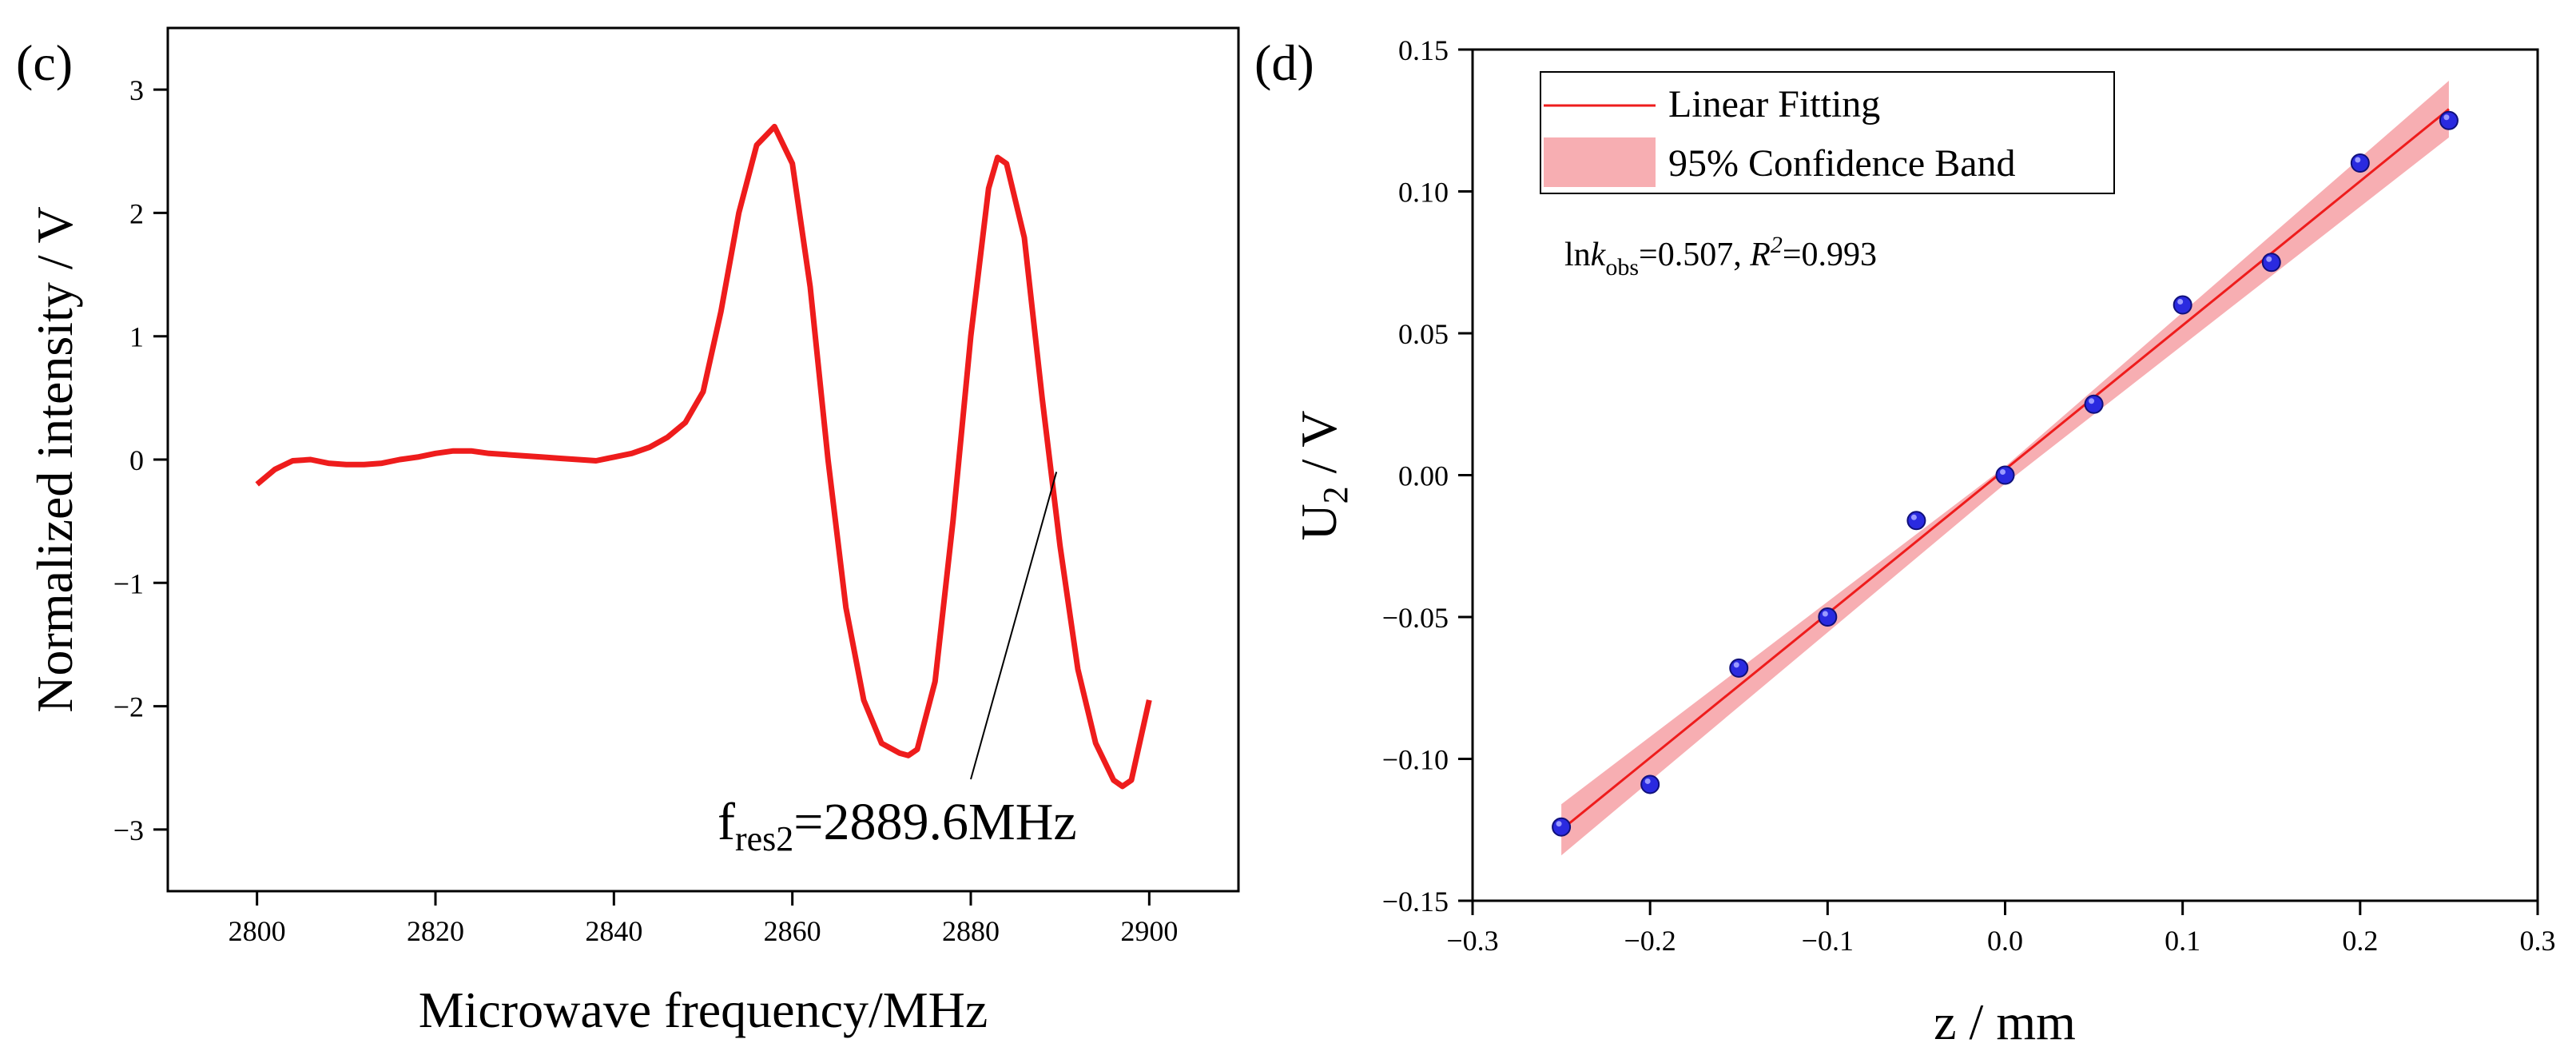 This screenshot has height=1059, width=2576. I want to click on y-tick-label: 2, so click(136, 213).